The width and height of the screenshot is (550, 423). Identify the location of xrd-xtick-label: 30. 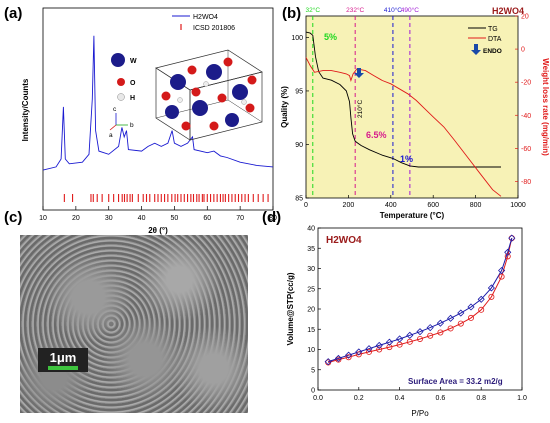
(109, 218).